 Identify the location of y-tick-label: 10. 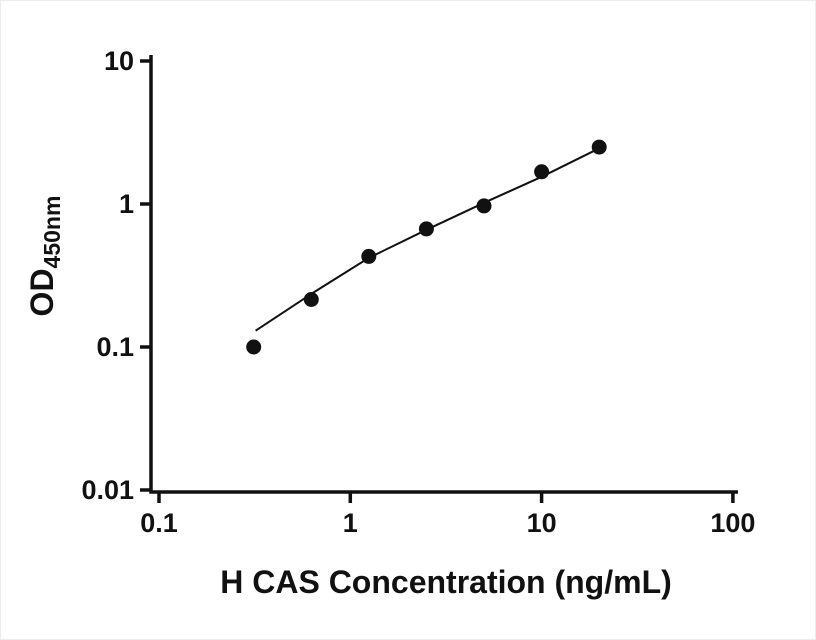
(119, 61).